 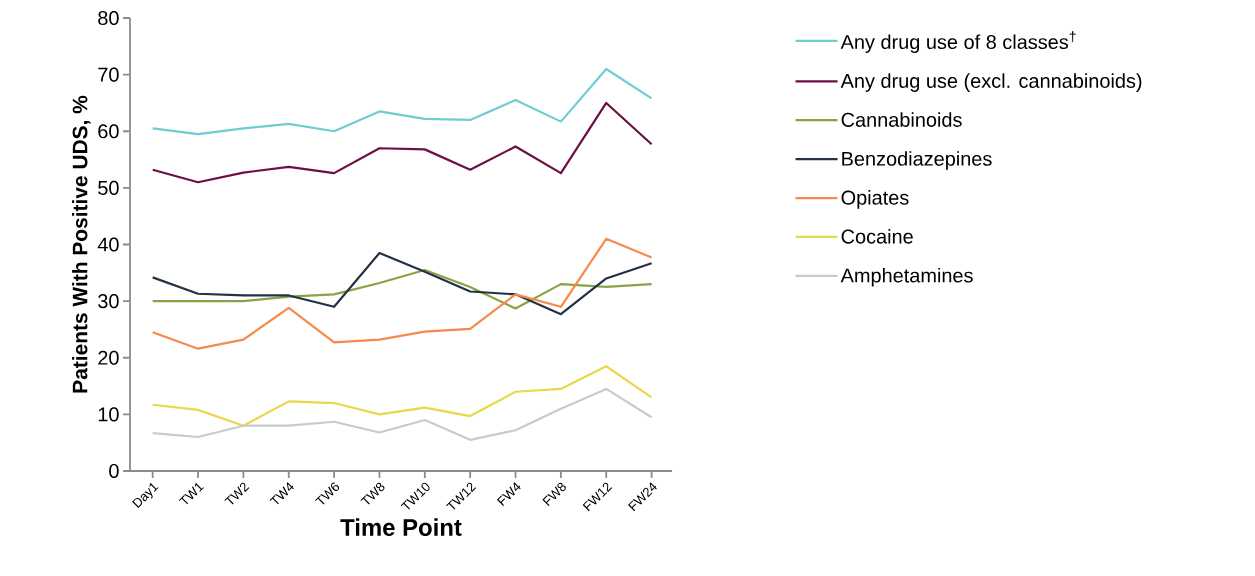 I want to click on legend-label: Any drug use of 8 classes$^{†}$, so click(x=958, y=42).